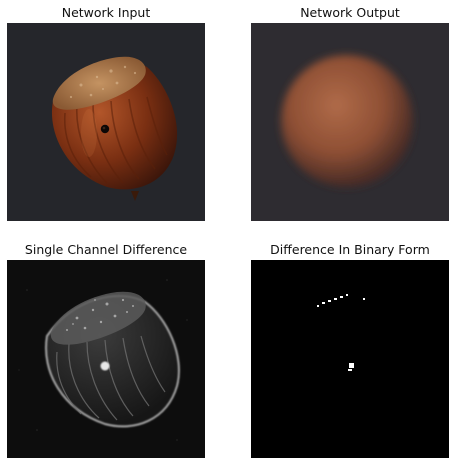 The image size is (455, 465). I want to click on binary-difference-title: Difference In Binary Form, so click(350, 249).